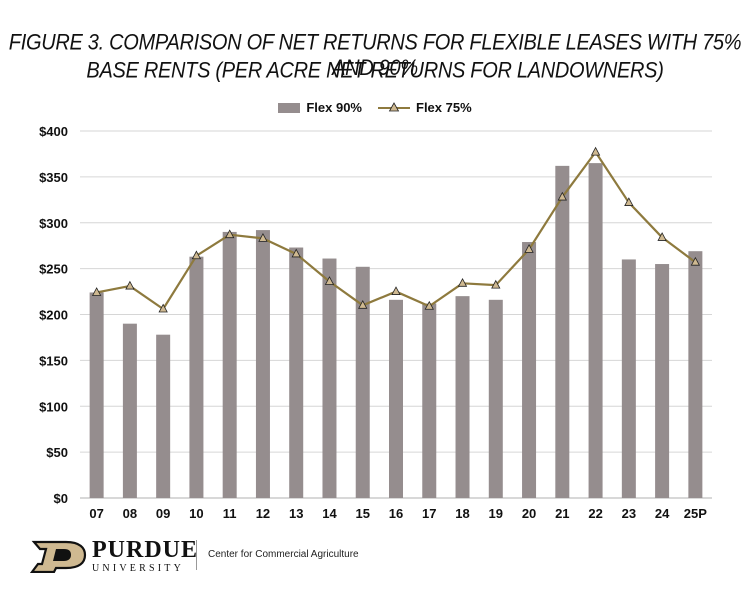  What do you see at coordinates (53, 177) in the screenshot?
I see `y-tick-label: $350` at bounding box center [53, 177].